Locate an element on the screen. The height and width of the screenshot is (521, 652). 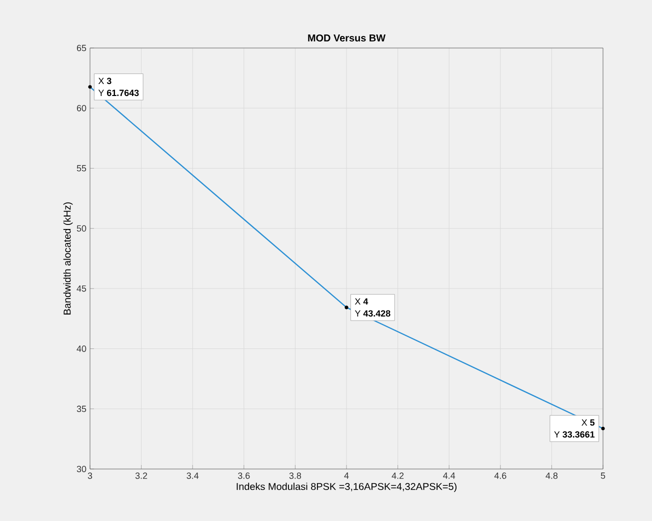
x-tick-label: 3.6 is located at coordinates (244, 475).